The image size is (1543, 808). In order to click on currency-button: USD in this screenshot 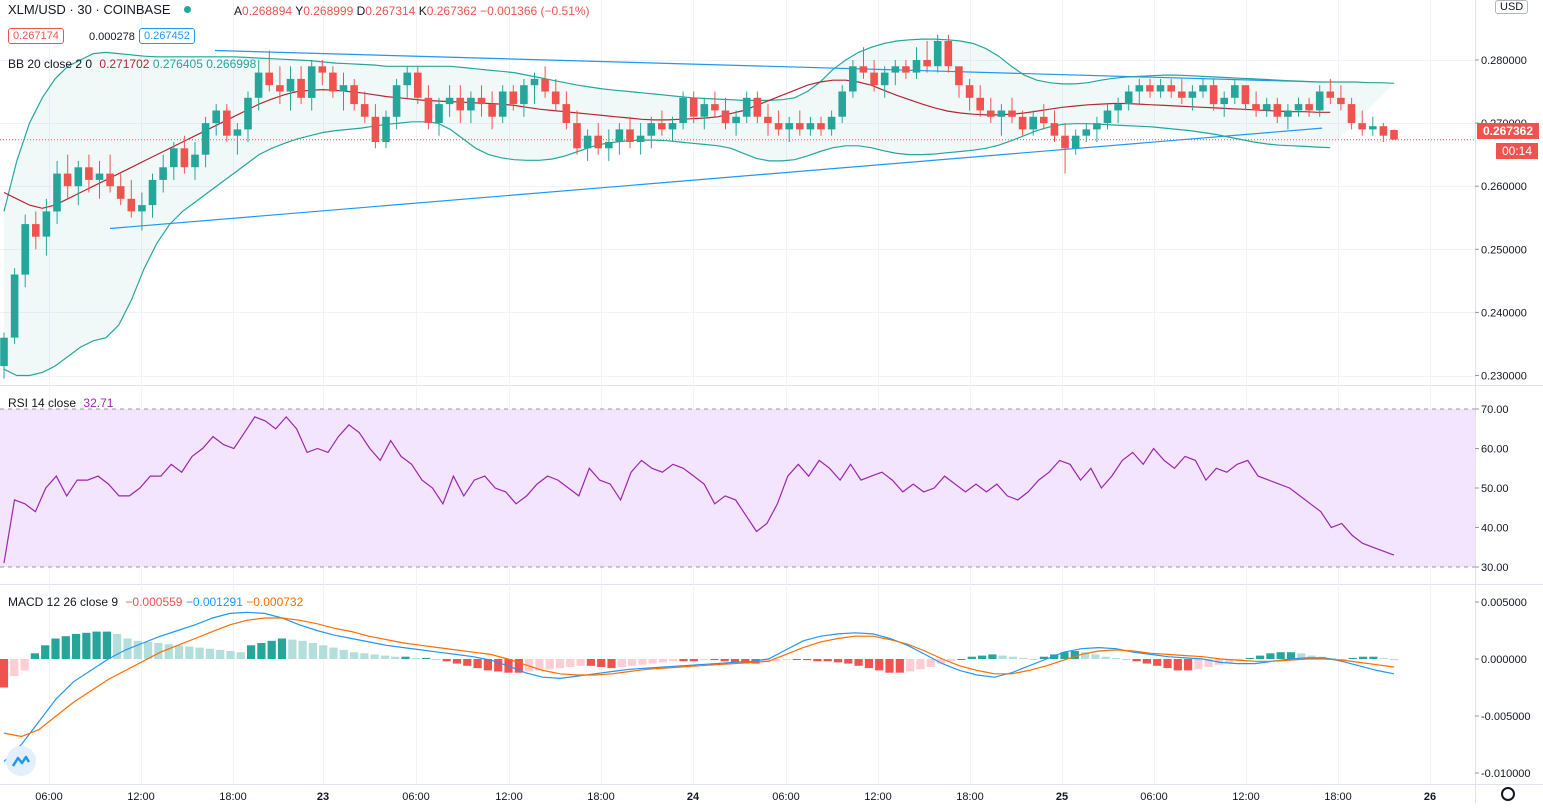, I will do `click(1512, 7)`.